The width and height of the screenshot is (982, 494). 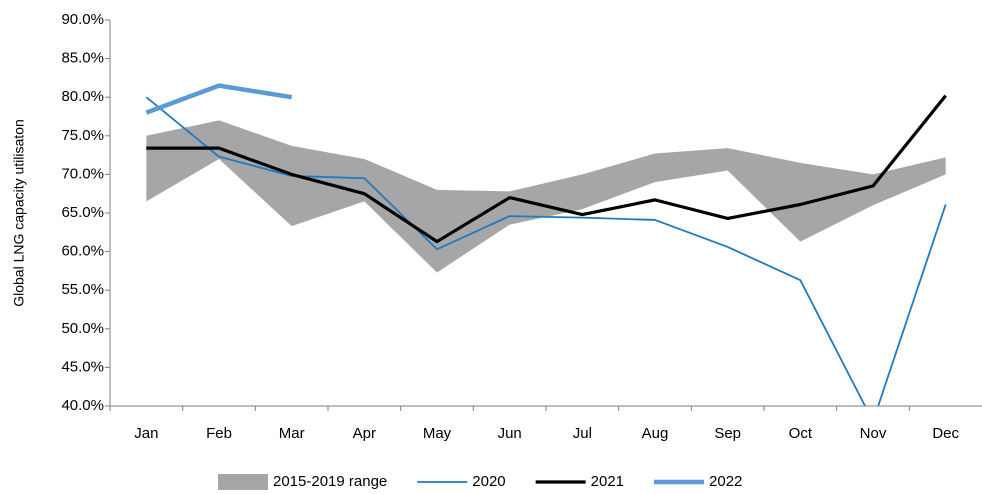 What do you see at coordinates (219, 433) in the screenshot?
I see `x-tick-label: Feb` at bounding box center [219, 433].